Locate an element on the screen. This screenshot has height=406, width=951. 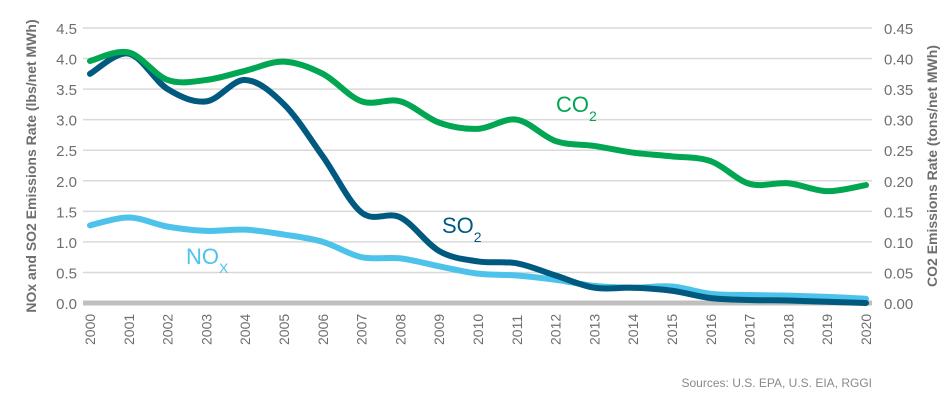
x-tick-label: 2000 is located at coordinates (90, 329).